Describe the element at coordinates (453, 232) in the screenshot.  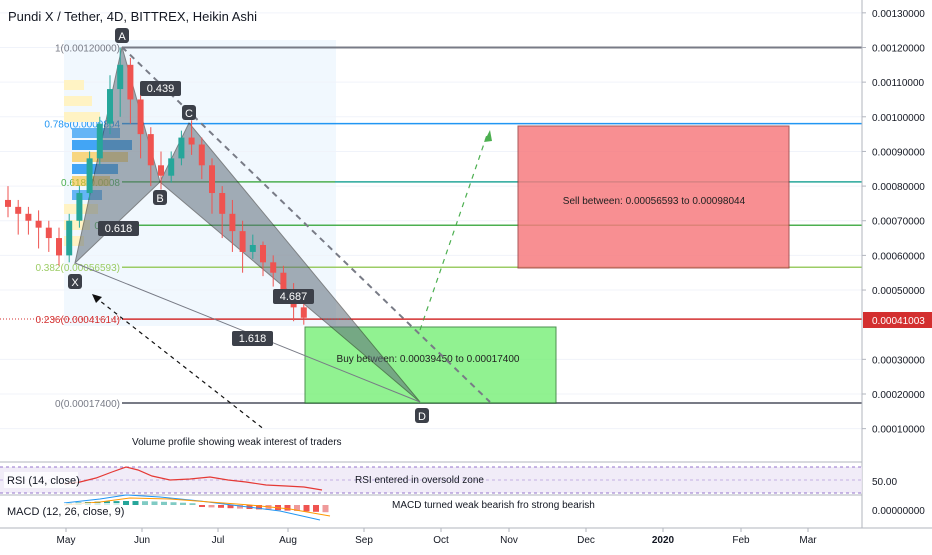
I see `target-arrow-line` at that location.